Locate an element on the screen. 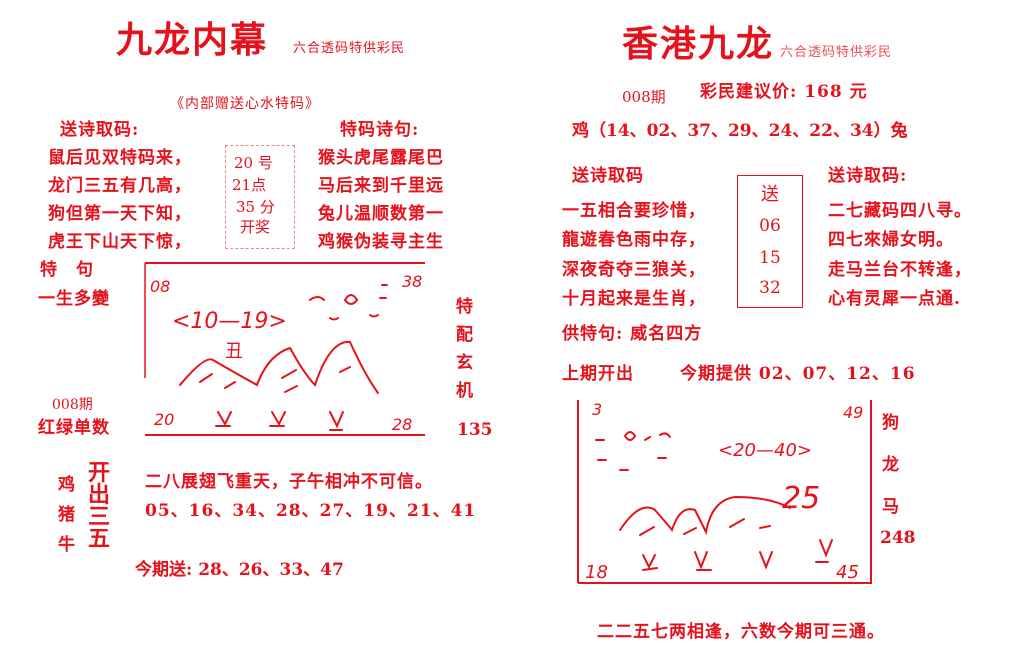 The image size is (1024, 669). tepei-char: 玄 is located at coordinates (465, 363).